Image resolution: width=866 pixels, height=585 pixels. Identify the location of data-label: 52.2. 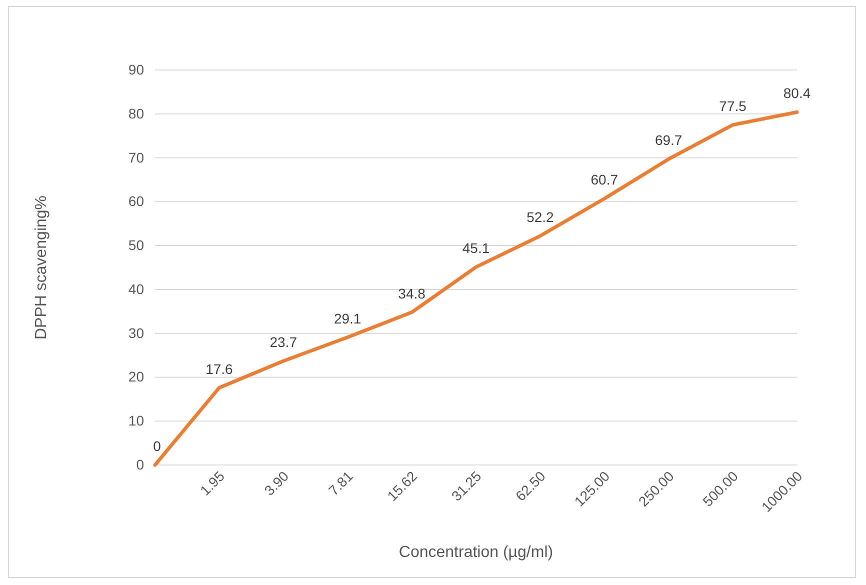
(540, 216).